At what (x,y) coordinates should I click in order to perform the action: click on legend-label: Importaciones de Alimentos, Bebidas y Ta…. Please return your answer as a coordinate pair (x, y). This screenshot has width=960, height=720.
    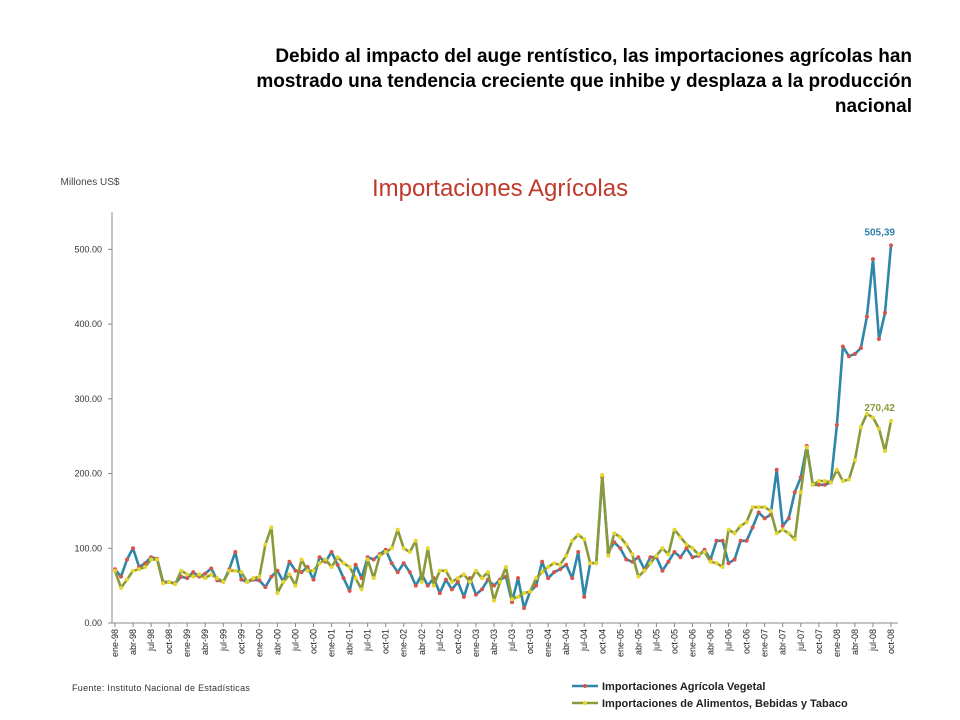
    Looking at the image, I should click on (725, 704).